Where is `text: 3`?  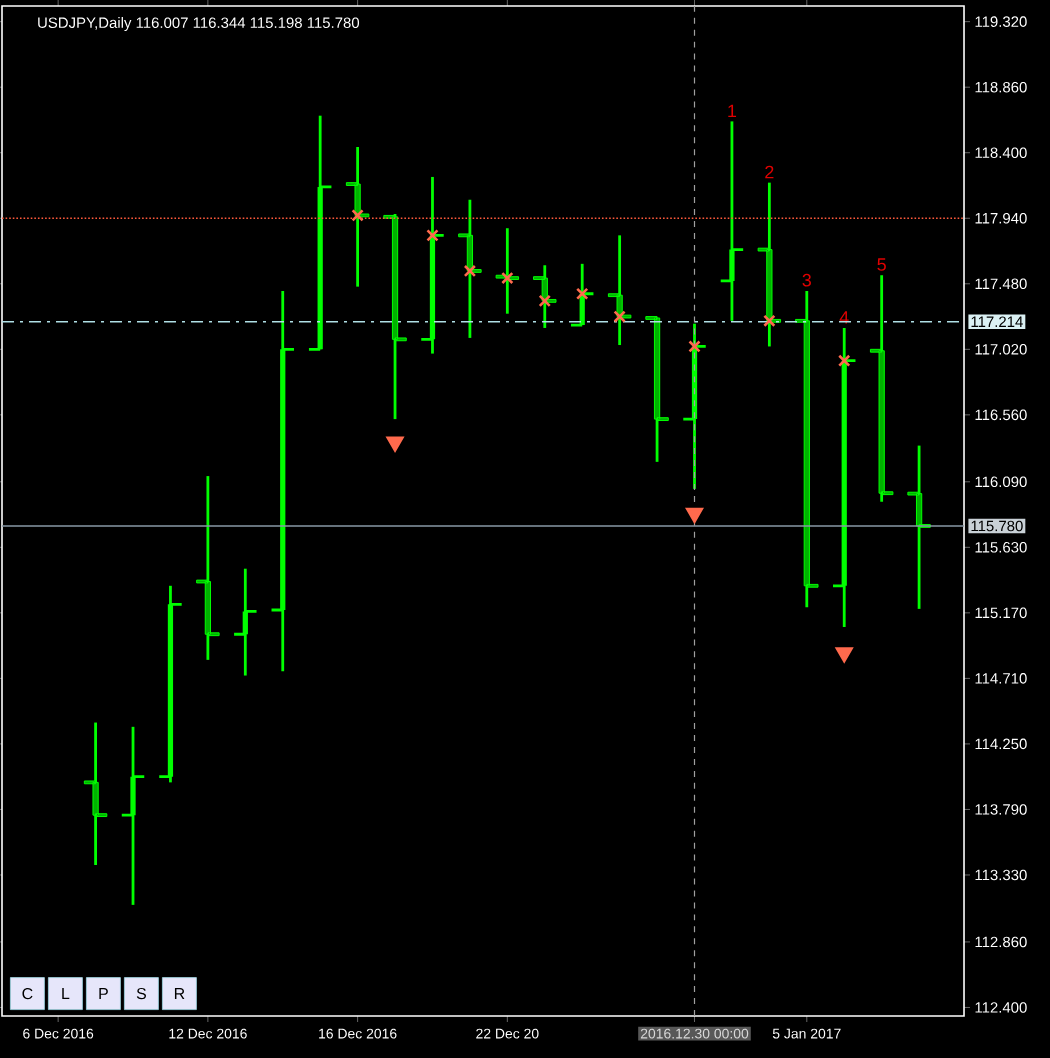
text: 3 is located at coordinates (806, 280).